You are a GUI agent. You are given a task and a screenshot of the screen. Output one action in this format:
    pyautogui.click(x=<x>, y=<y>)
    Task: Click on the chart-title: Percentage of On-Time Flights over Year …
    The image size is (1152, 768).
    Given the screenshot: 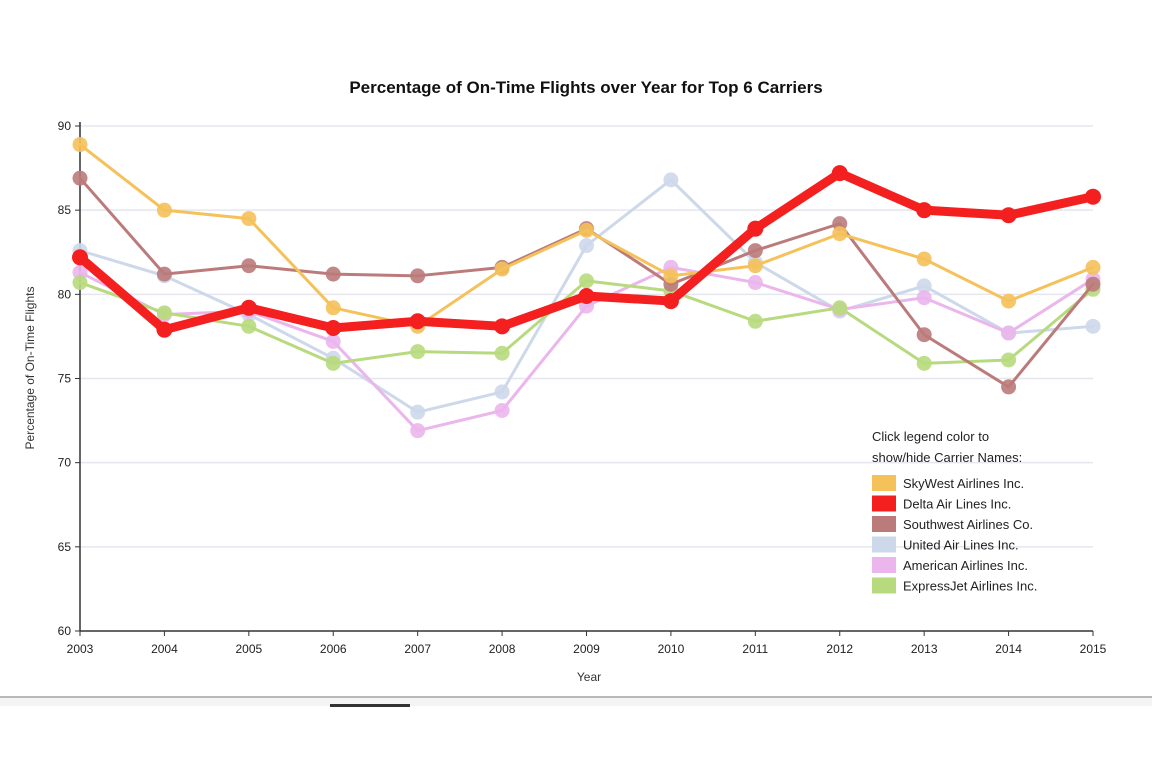 What is the action you would take?
    pyautogui.click(x=585, y=87)
    